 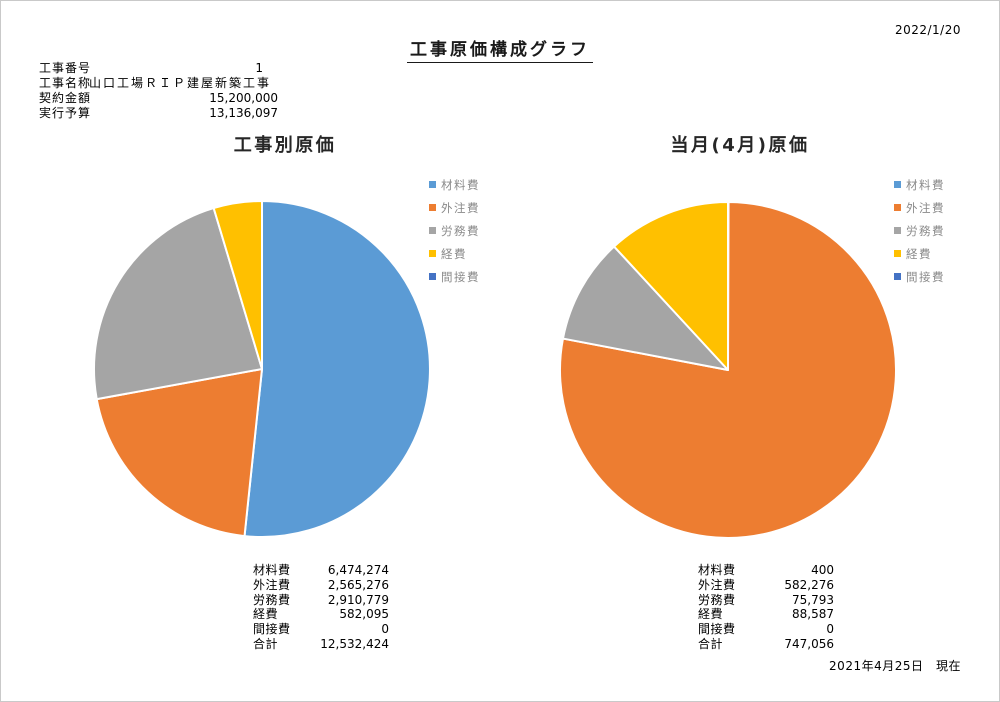 What do you see at coordinates (809, 584) in the screenshot?
I see `table-row-value: 582,276` at bounding box center [809, 584].